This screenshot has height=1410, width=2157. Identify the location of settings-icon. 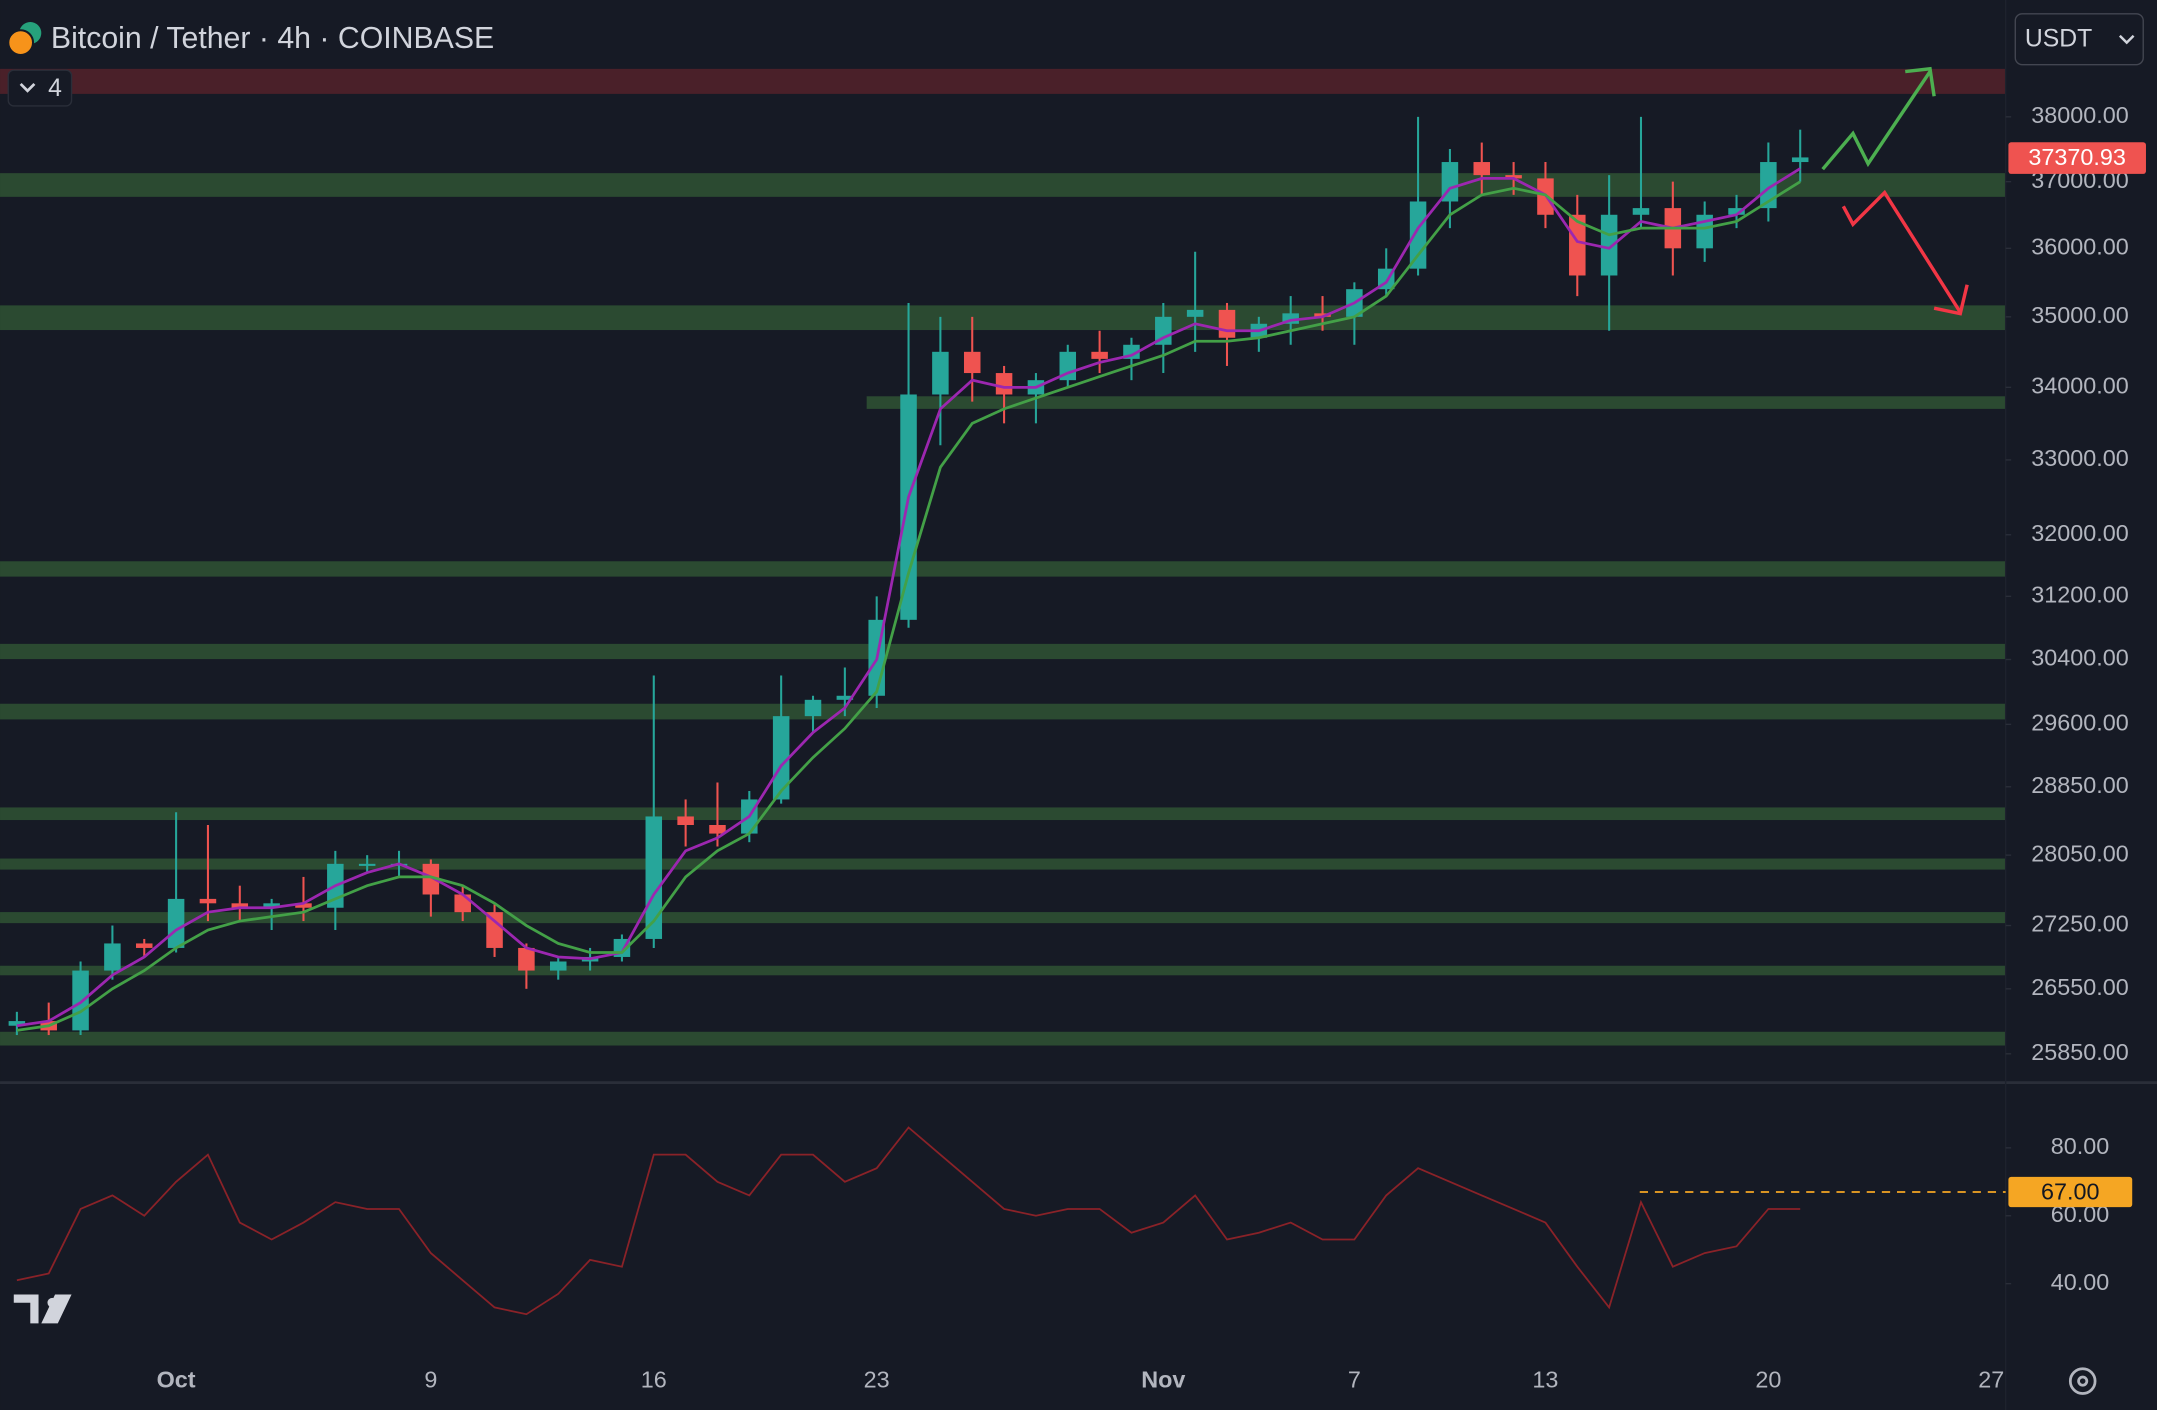
(2082, 1381).